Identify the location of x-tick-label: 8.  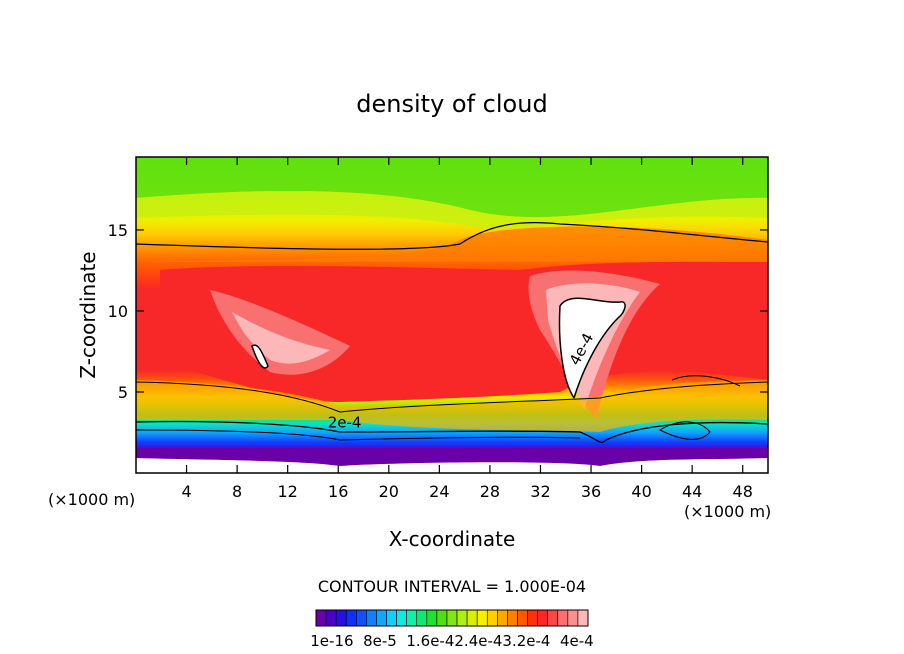
(237, 491).